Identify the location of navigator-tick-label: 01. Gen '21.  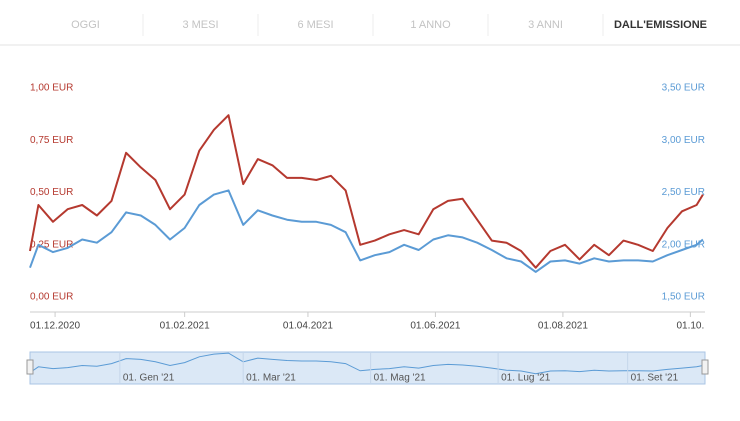
(149, 378).